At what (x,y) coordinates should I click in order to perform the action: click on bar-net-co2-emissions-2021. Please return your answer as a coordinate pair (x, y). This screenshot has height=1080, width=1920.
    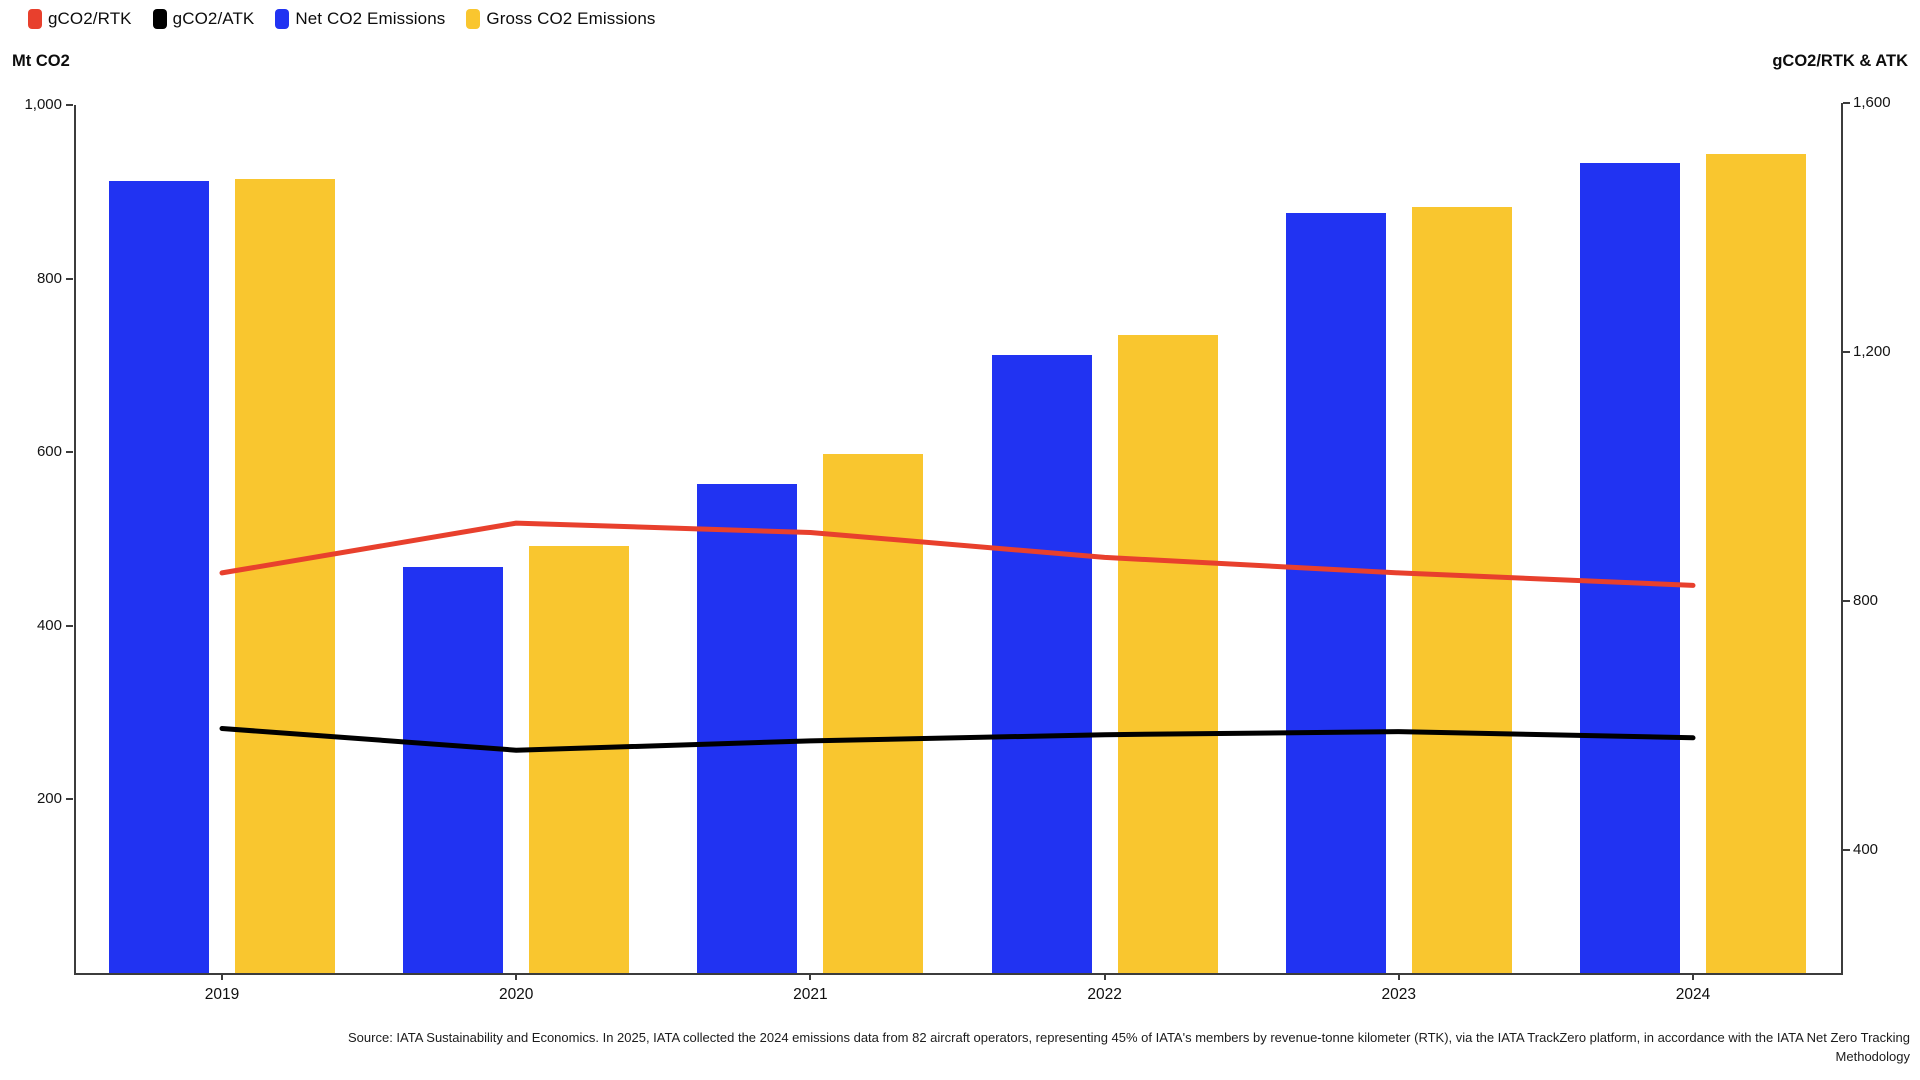
    Looking at the image, I should click on (747, 728).